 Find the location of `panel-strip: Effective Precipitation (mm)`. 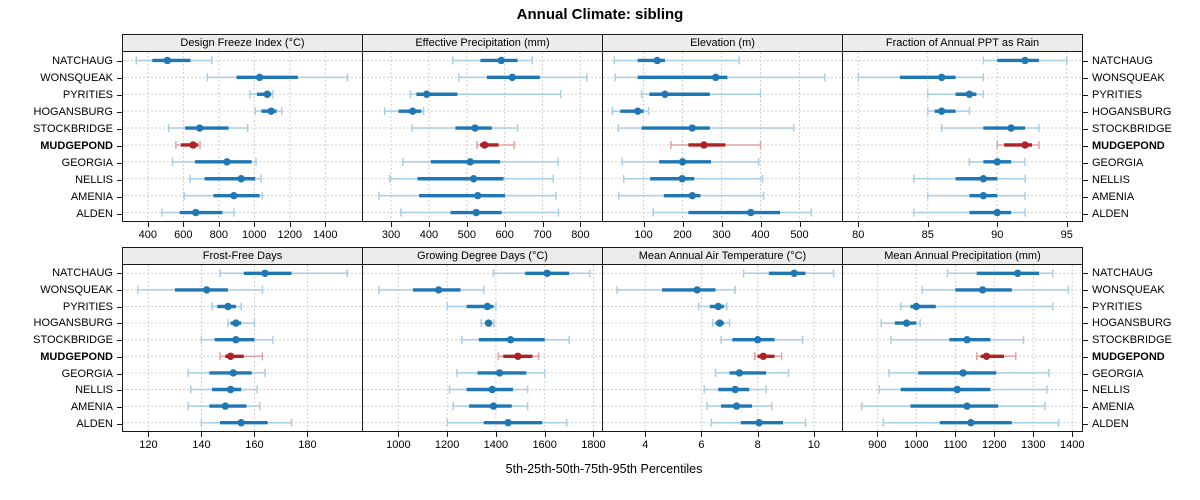

panel-strip: Effective Precipitation (mm) is located at coordinates (482, 43).